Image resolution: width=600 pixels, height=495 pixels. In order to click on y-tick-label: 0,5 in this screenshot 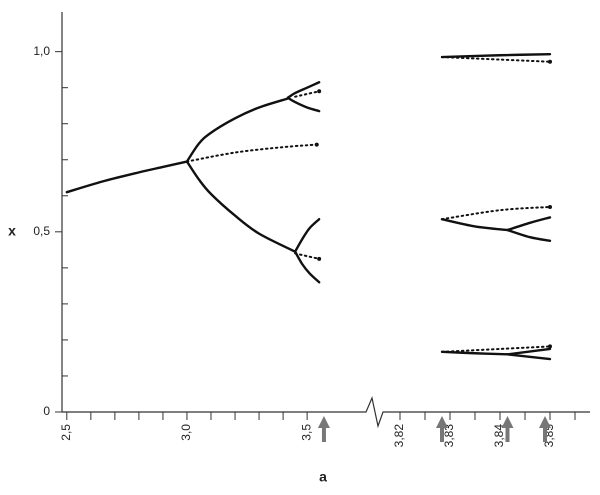, I will do `click(41, 231)`.